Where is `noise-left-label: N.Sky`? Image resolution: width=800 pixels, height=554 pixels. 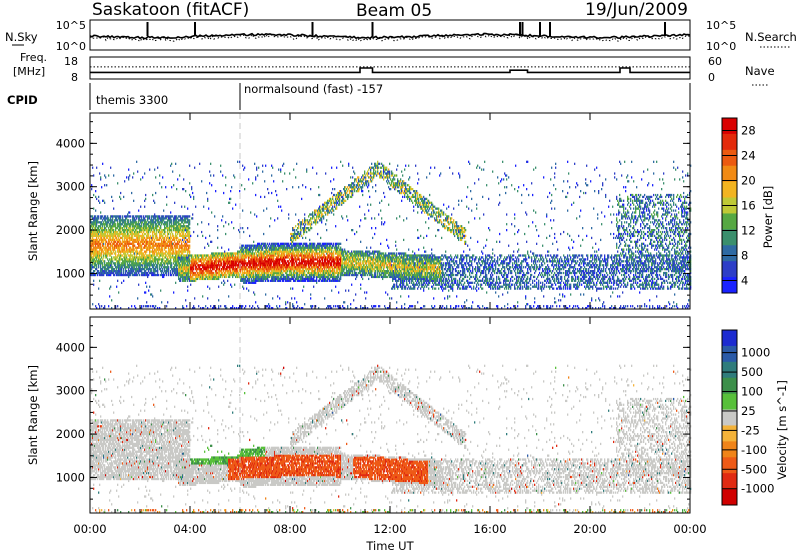 noise-left-label: N.Sky is located at coordinates (21, 37).